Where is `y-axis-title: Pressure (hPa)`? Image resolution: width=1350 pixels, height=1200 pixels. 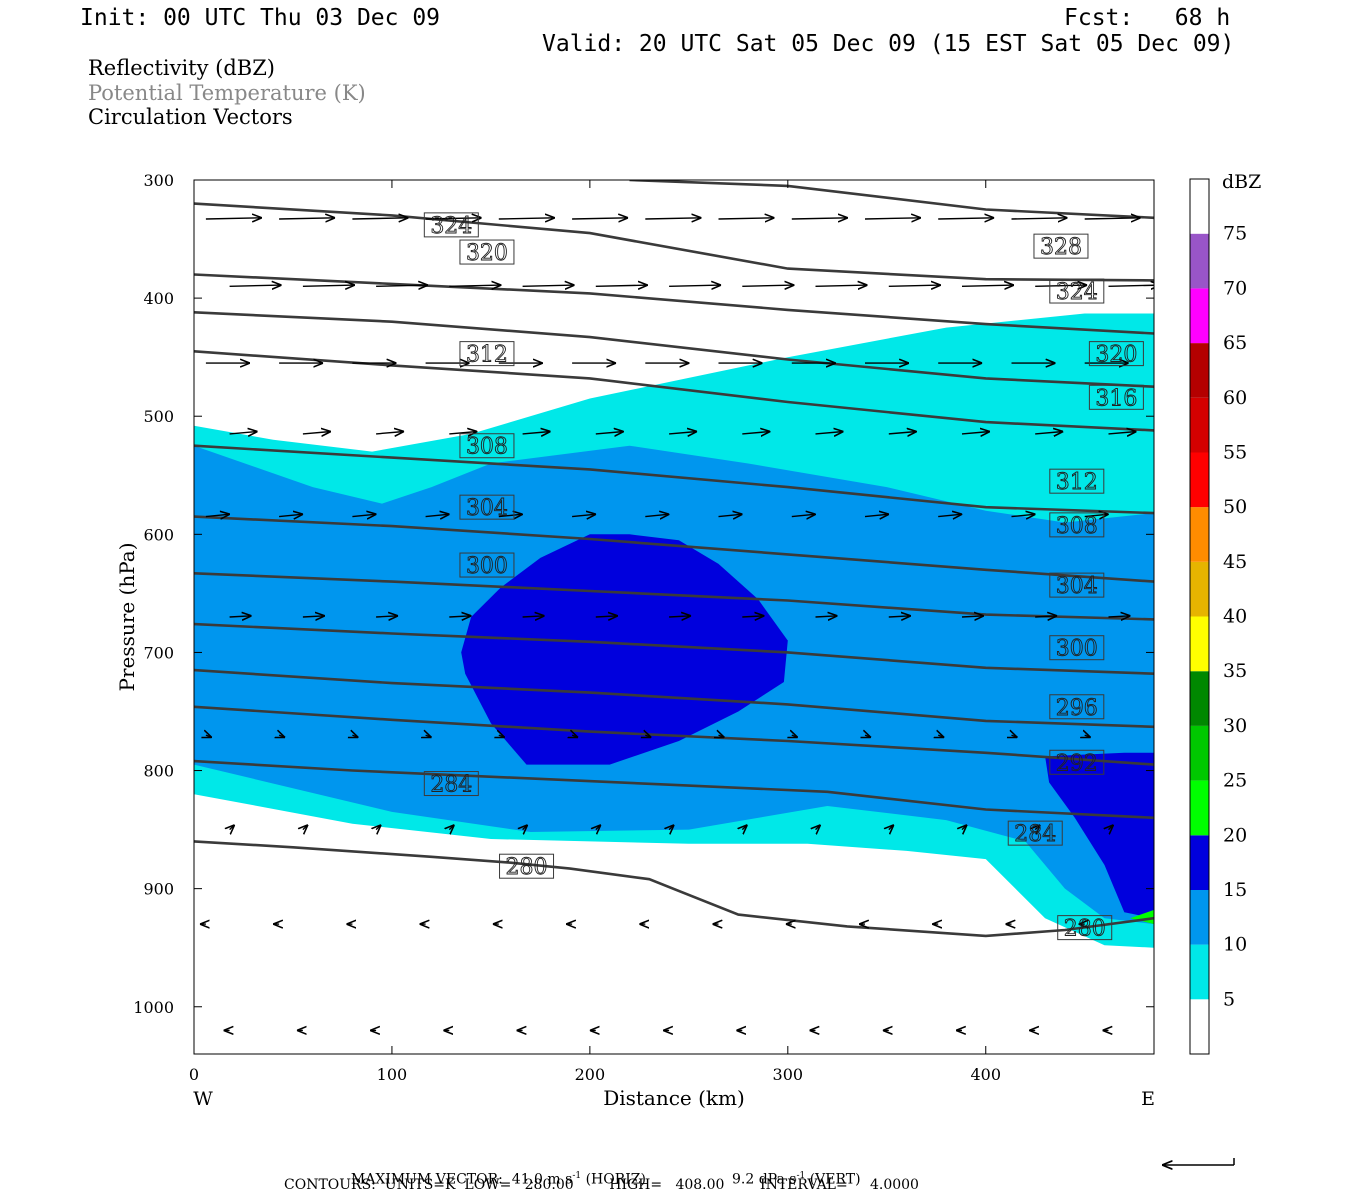 y-axis-title: Pressure (hPa) is located at coordinates (127, 617).